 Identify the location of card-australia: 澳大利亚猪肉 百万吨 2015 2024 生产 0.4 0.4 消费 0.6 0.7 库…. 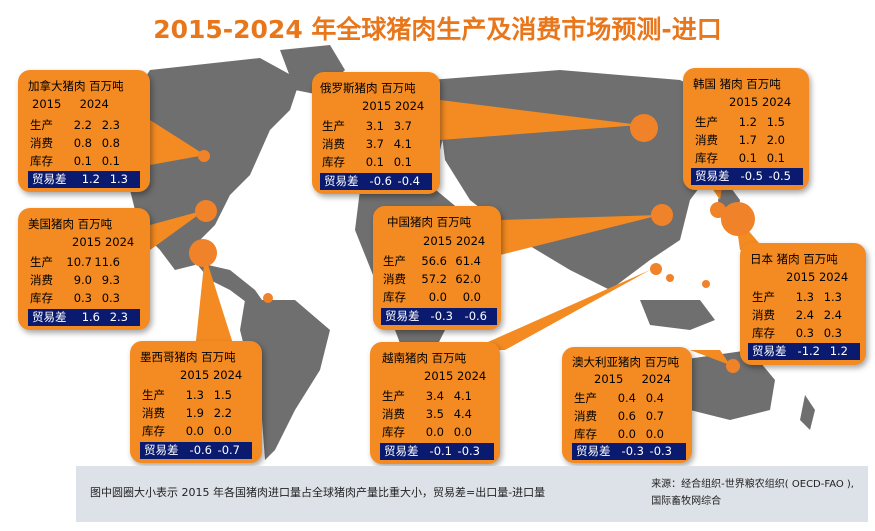
(627, 405).